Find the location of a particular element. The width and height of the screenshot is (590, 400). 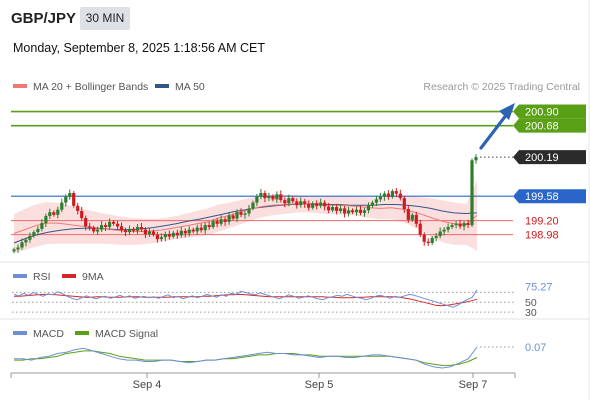

macd-signal-legend-swatch is located at coordinates (82, 333).